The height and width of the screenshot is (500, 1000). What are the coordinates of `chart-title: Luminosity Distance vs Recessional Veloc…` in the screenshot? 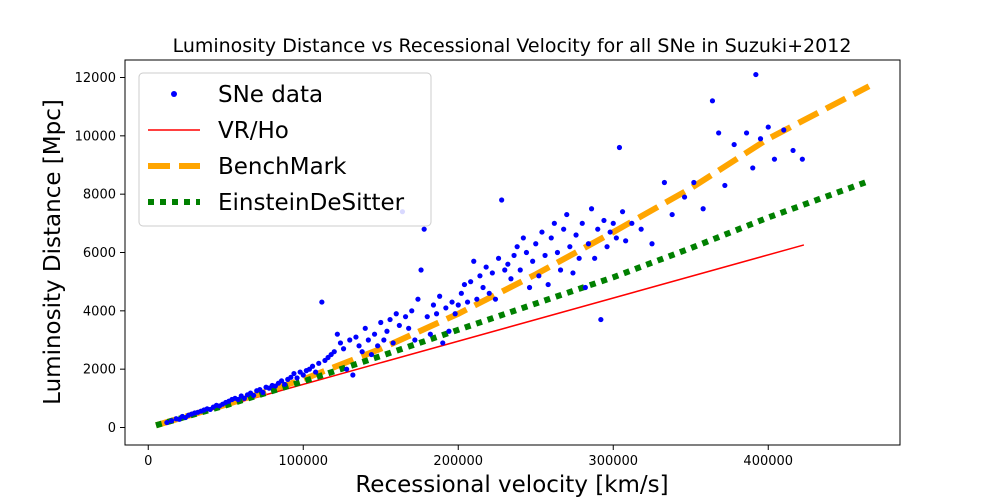 It's located at (512, 46).